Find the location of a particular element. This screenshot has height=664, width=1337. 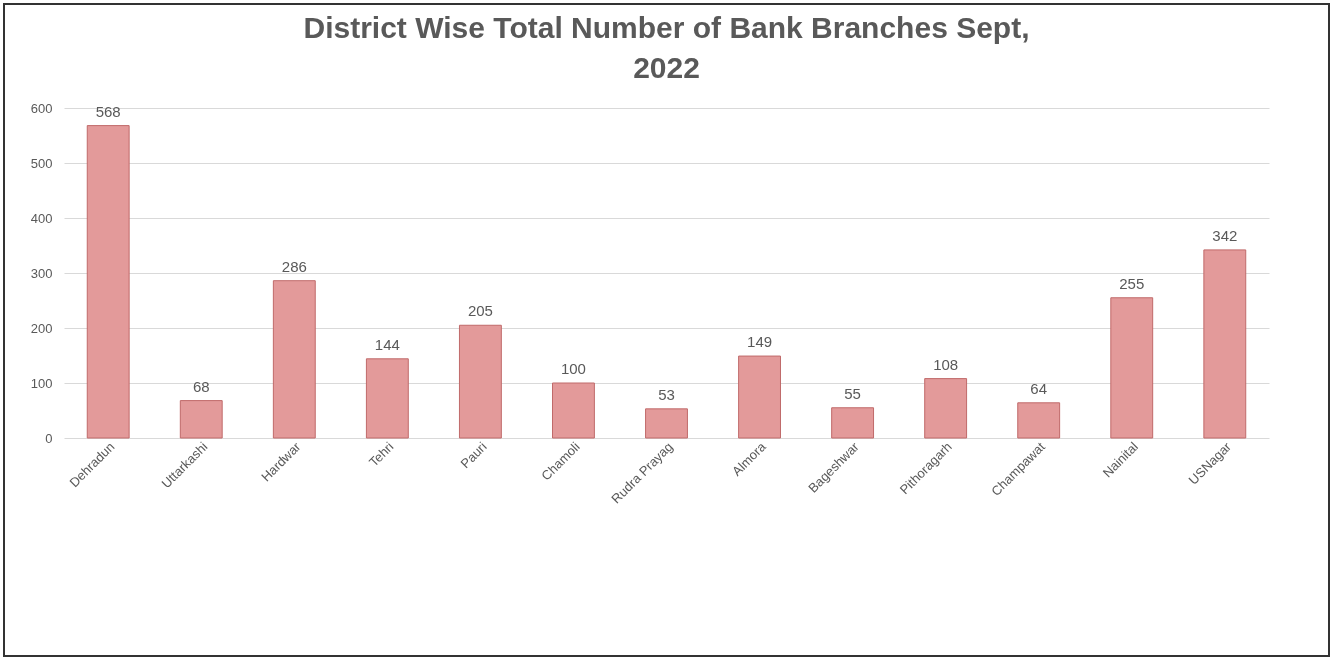

y-tick-label: 100 is located at coordinates (41, 383).